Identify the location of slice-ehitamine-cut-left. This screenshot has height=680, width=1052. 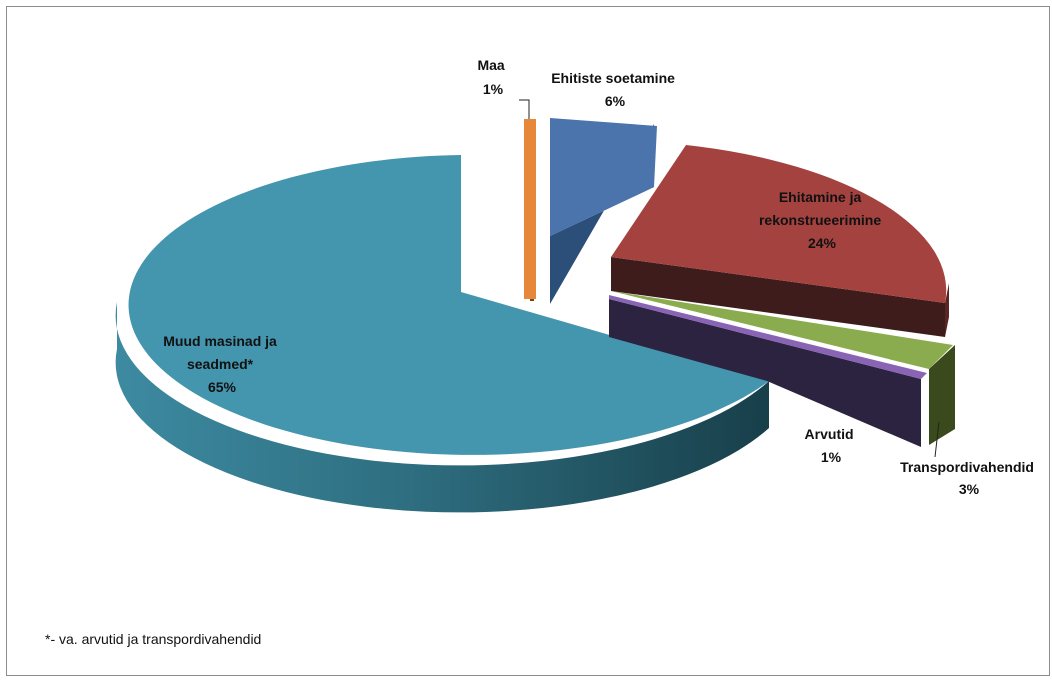
(778, 297).